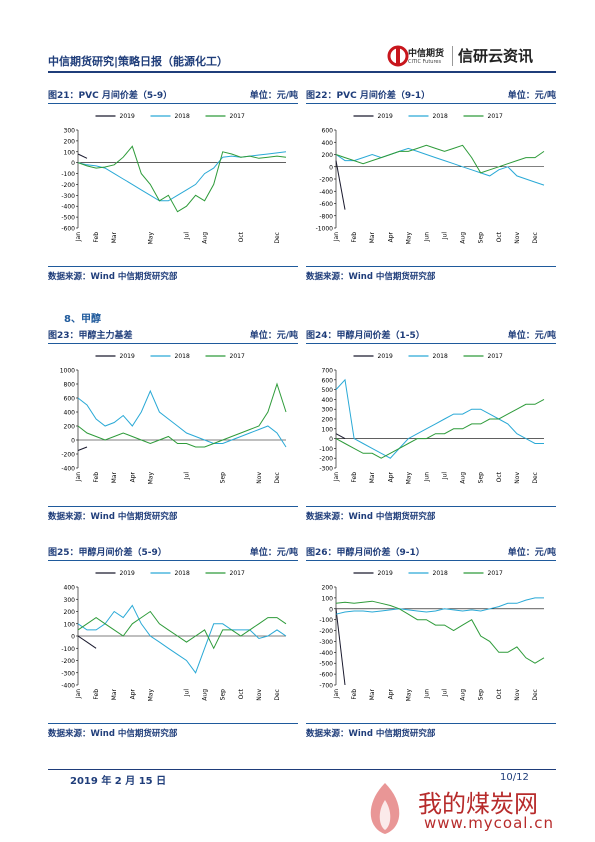 The image size is (595, 842). What do you see at coordinates (431, 96) in the screenshot?
I see `chart-caption: 图22：PVC 月间价差（9-1） 单位：元/吨` at bounding box center [431, 96].